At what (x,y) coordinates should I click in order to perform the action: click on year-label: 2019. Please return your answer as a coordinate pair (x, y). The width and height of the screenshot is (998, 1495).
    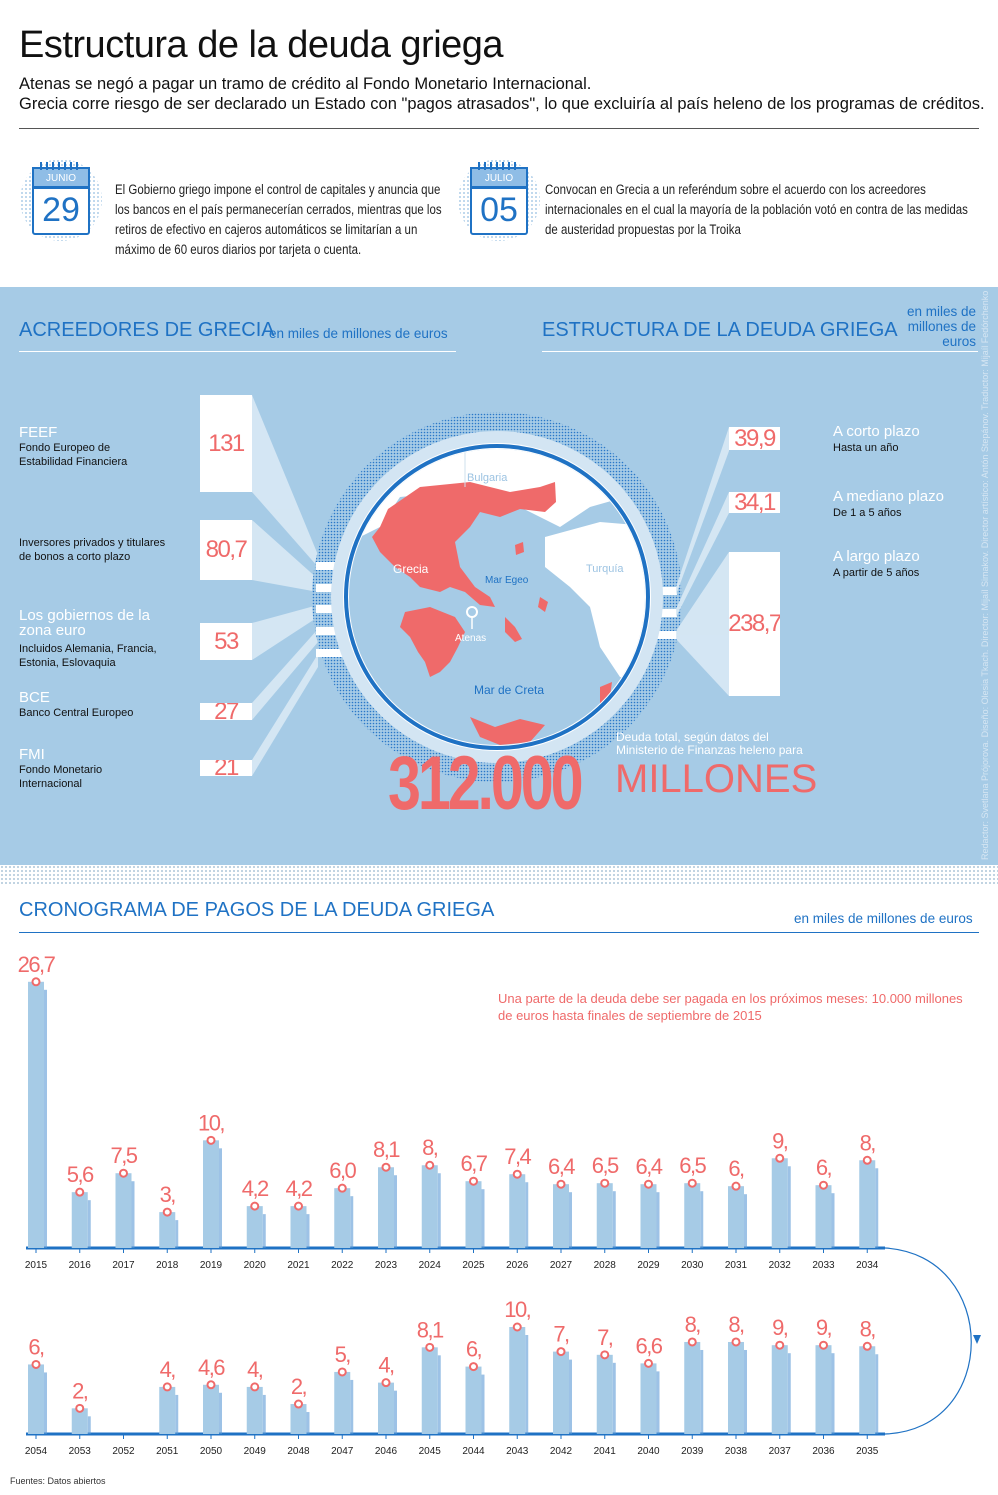
    Looking at the image, I should click on (211, 1265).